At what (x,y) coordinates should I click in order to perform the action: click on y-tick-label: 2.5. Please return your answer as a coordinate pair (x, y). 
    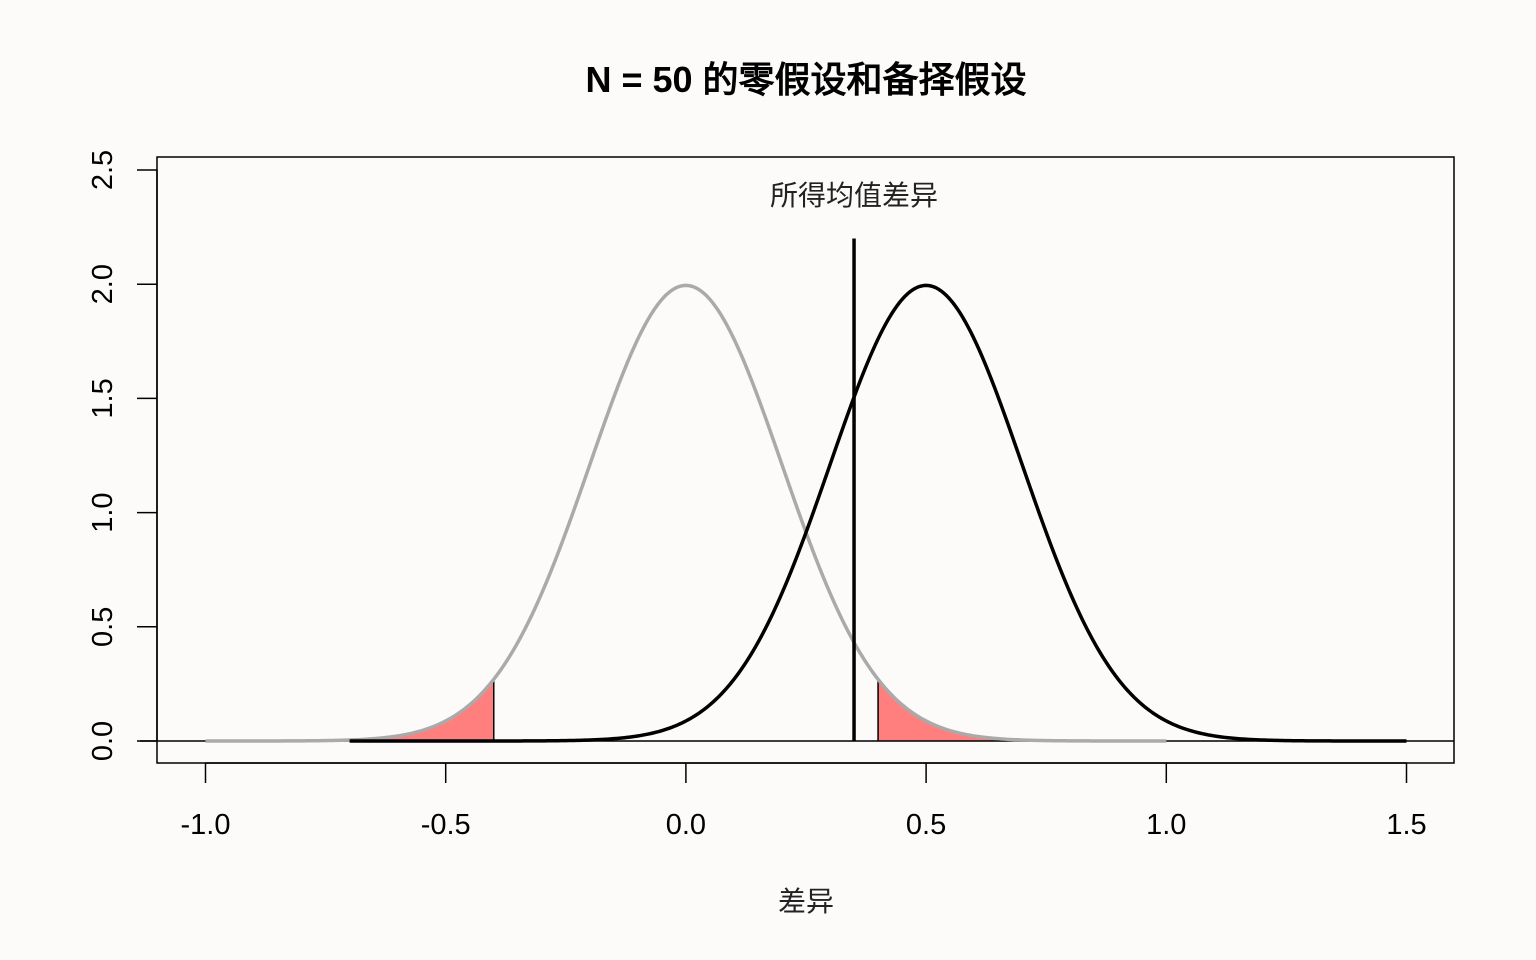
    Looking at the image, I should click on (103, 170).